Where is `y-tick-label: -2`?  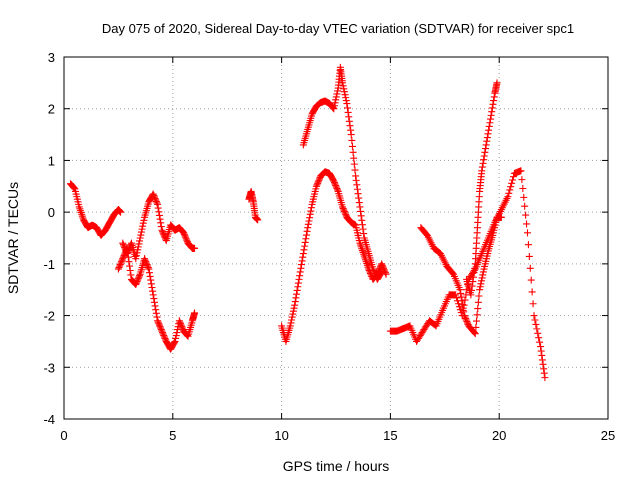 y-tick-label: -2 is located at coordinates (49, 316).